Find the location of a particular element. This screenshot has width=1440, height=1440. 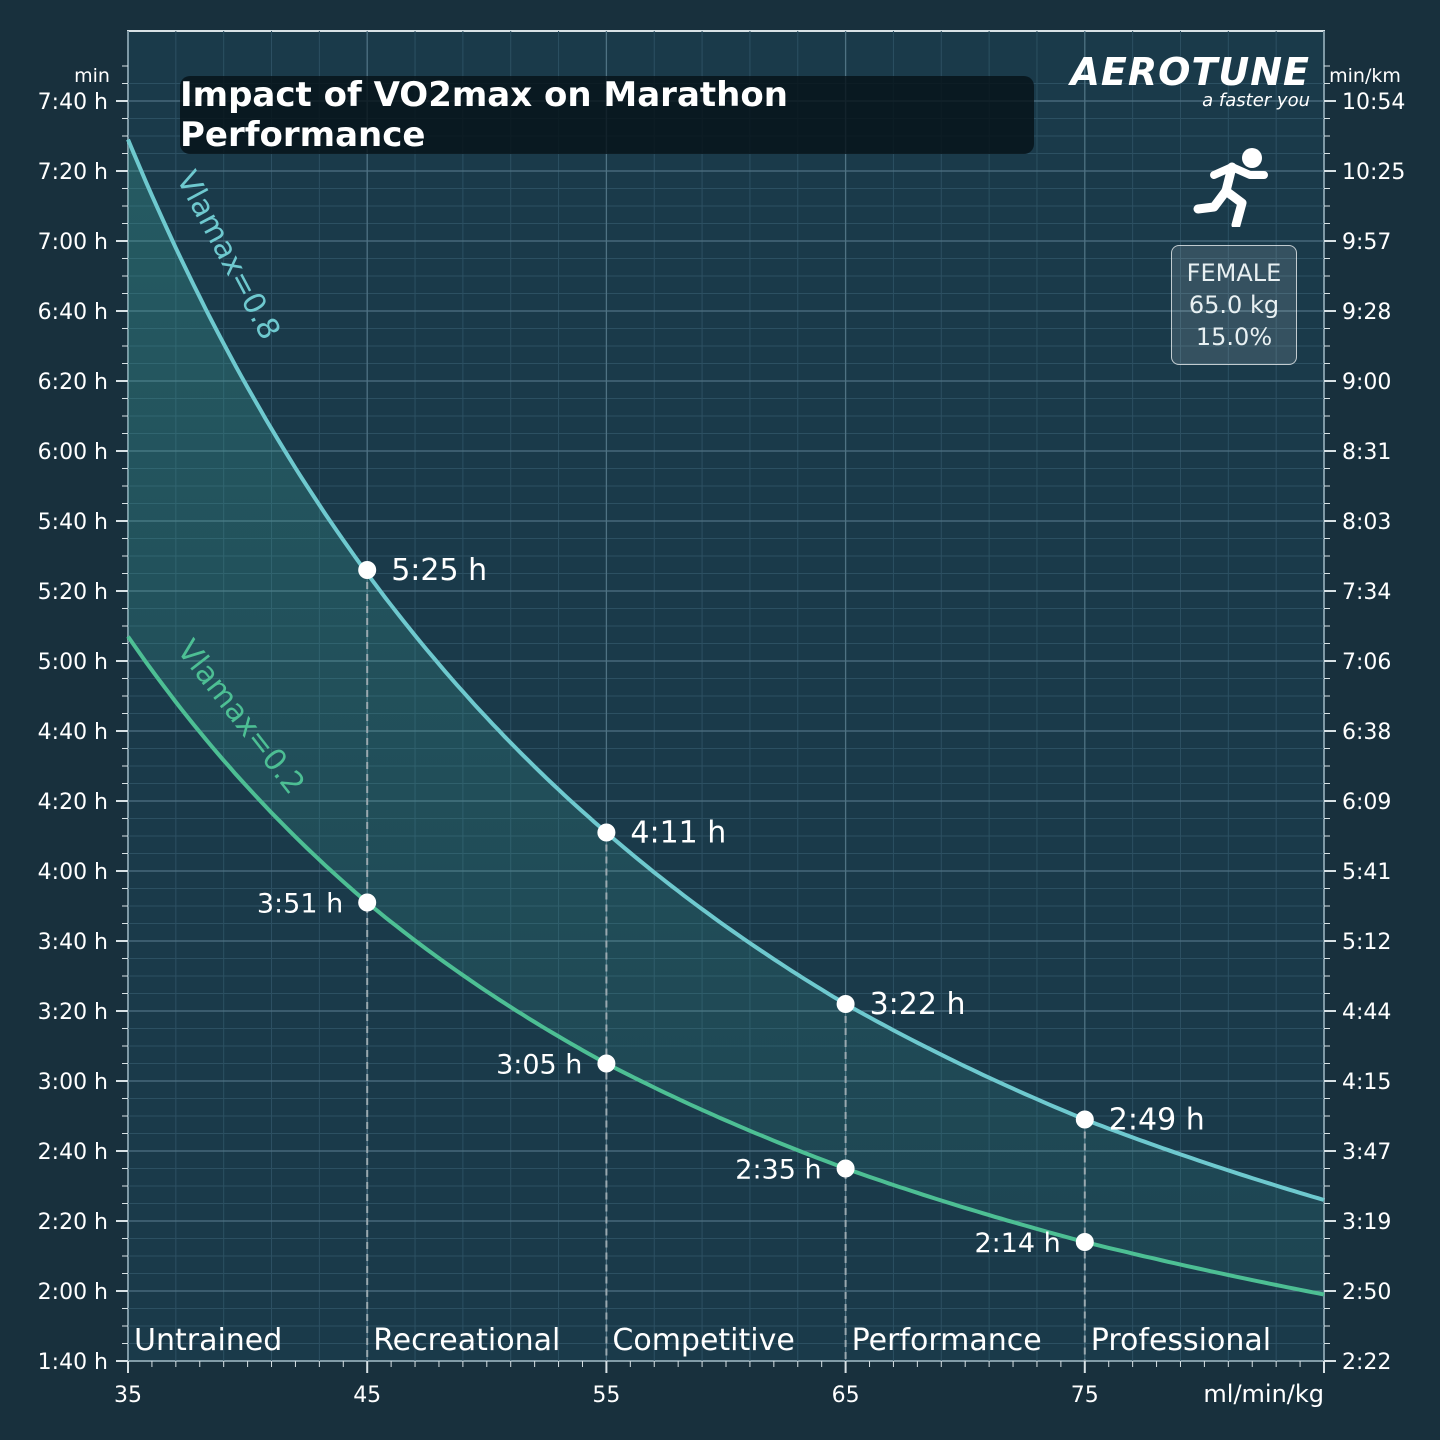

brand-tagline: a faster you is located at coordinates (1256, 100).